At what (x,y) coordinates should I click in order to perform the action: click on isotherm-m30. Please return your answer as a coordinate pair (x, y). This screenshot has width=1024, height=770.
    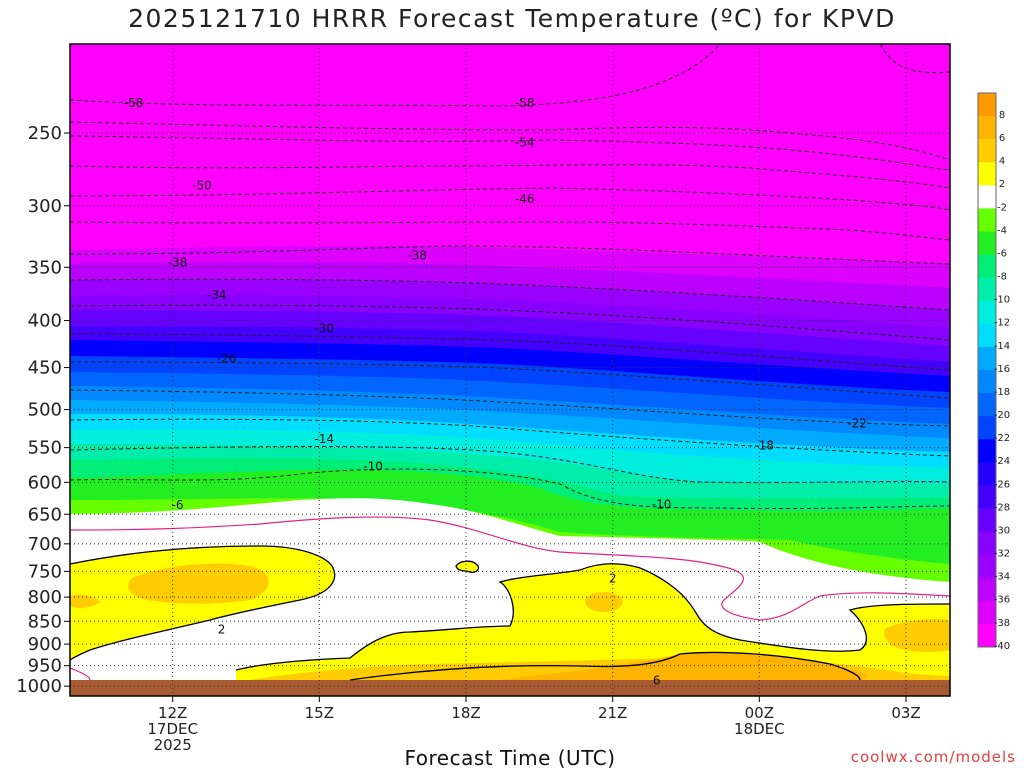
    Looking at the image, I should click on (510, 322).